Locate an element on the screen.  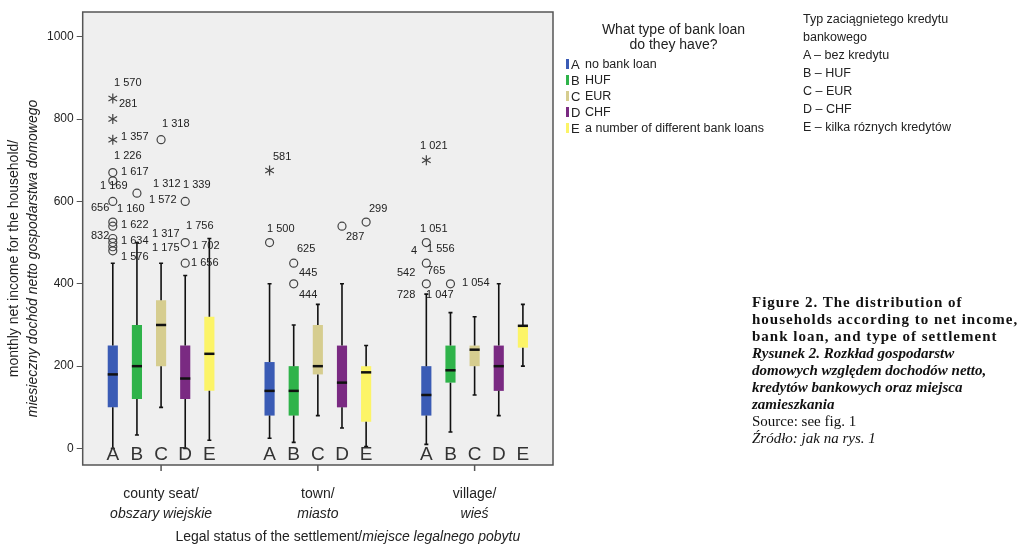
annotation: 1 570 is located at coordinates (128, 82).